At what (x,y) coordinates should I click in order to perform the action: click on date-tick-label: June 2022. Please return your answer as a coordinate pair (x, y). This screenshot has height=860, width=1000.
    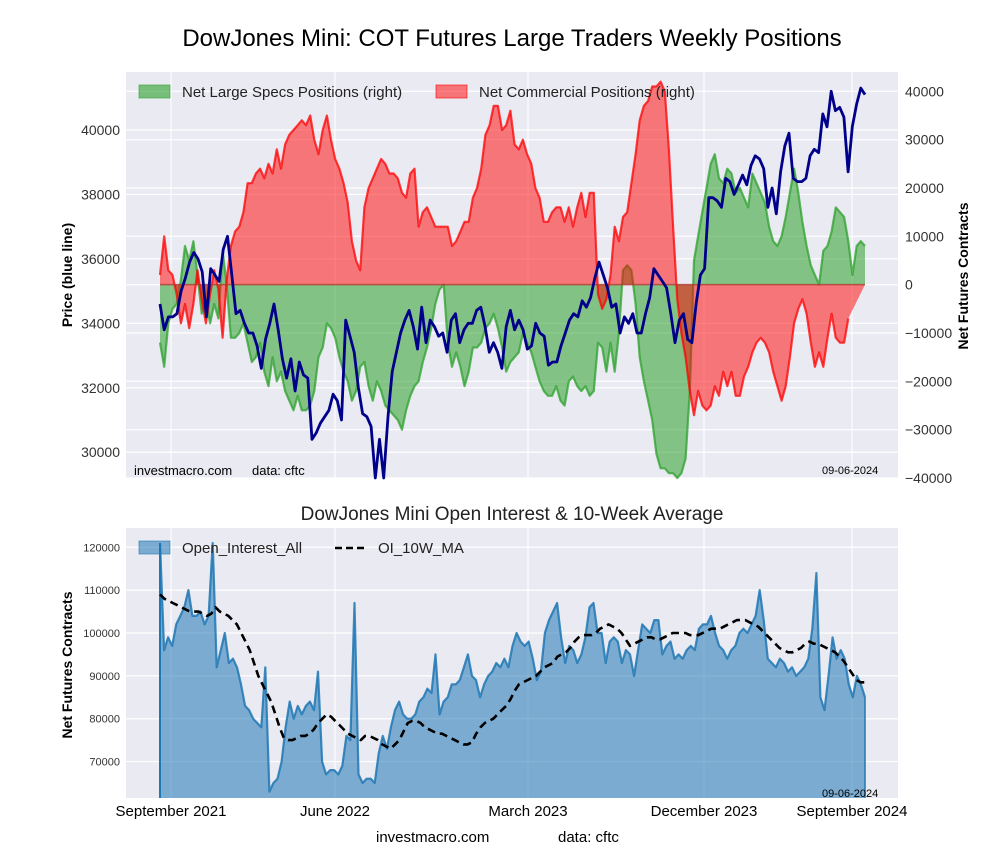
    Looking at the image, I should click on (335, 811).